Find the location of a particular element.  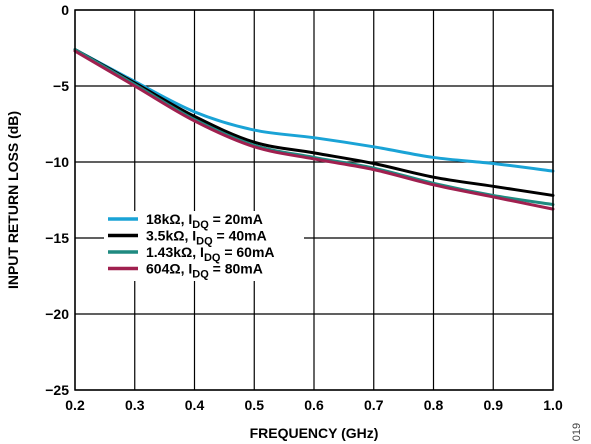

figure-id: 019 is located at coordinates (577, 432).